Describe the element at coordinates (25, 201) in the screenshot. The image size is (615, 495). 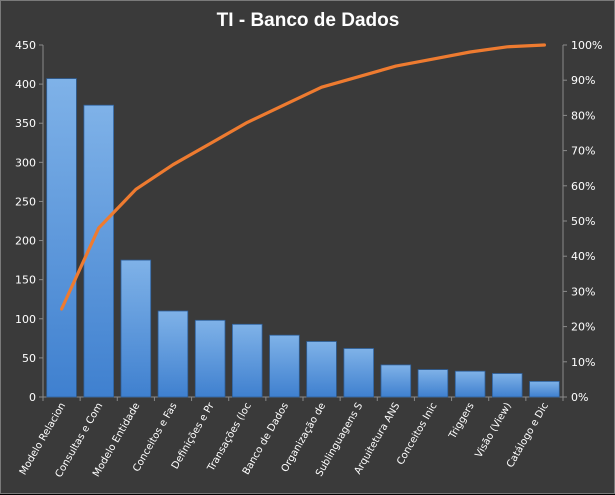
I see `y-tick-label: 250` at that location.